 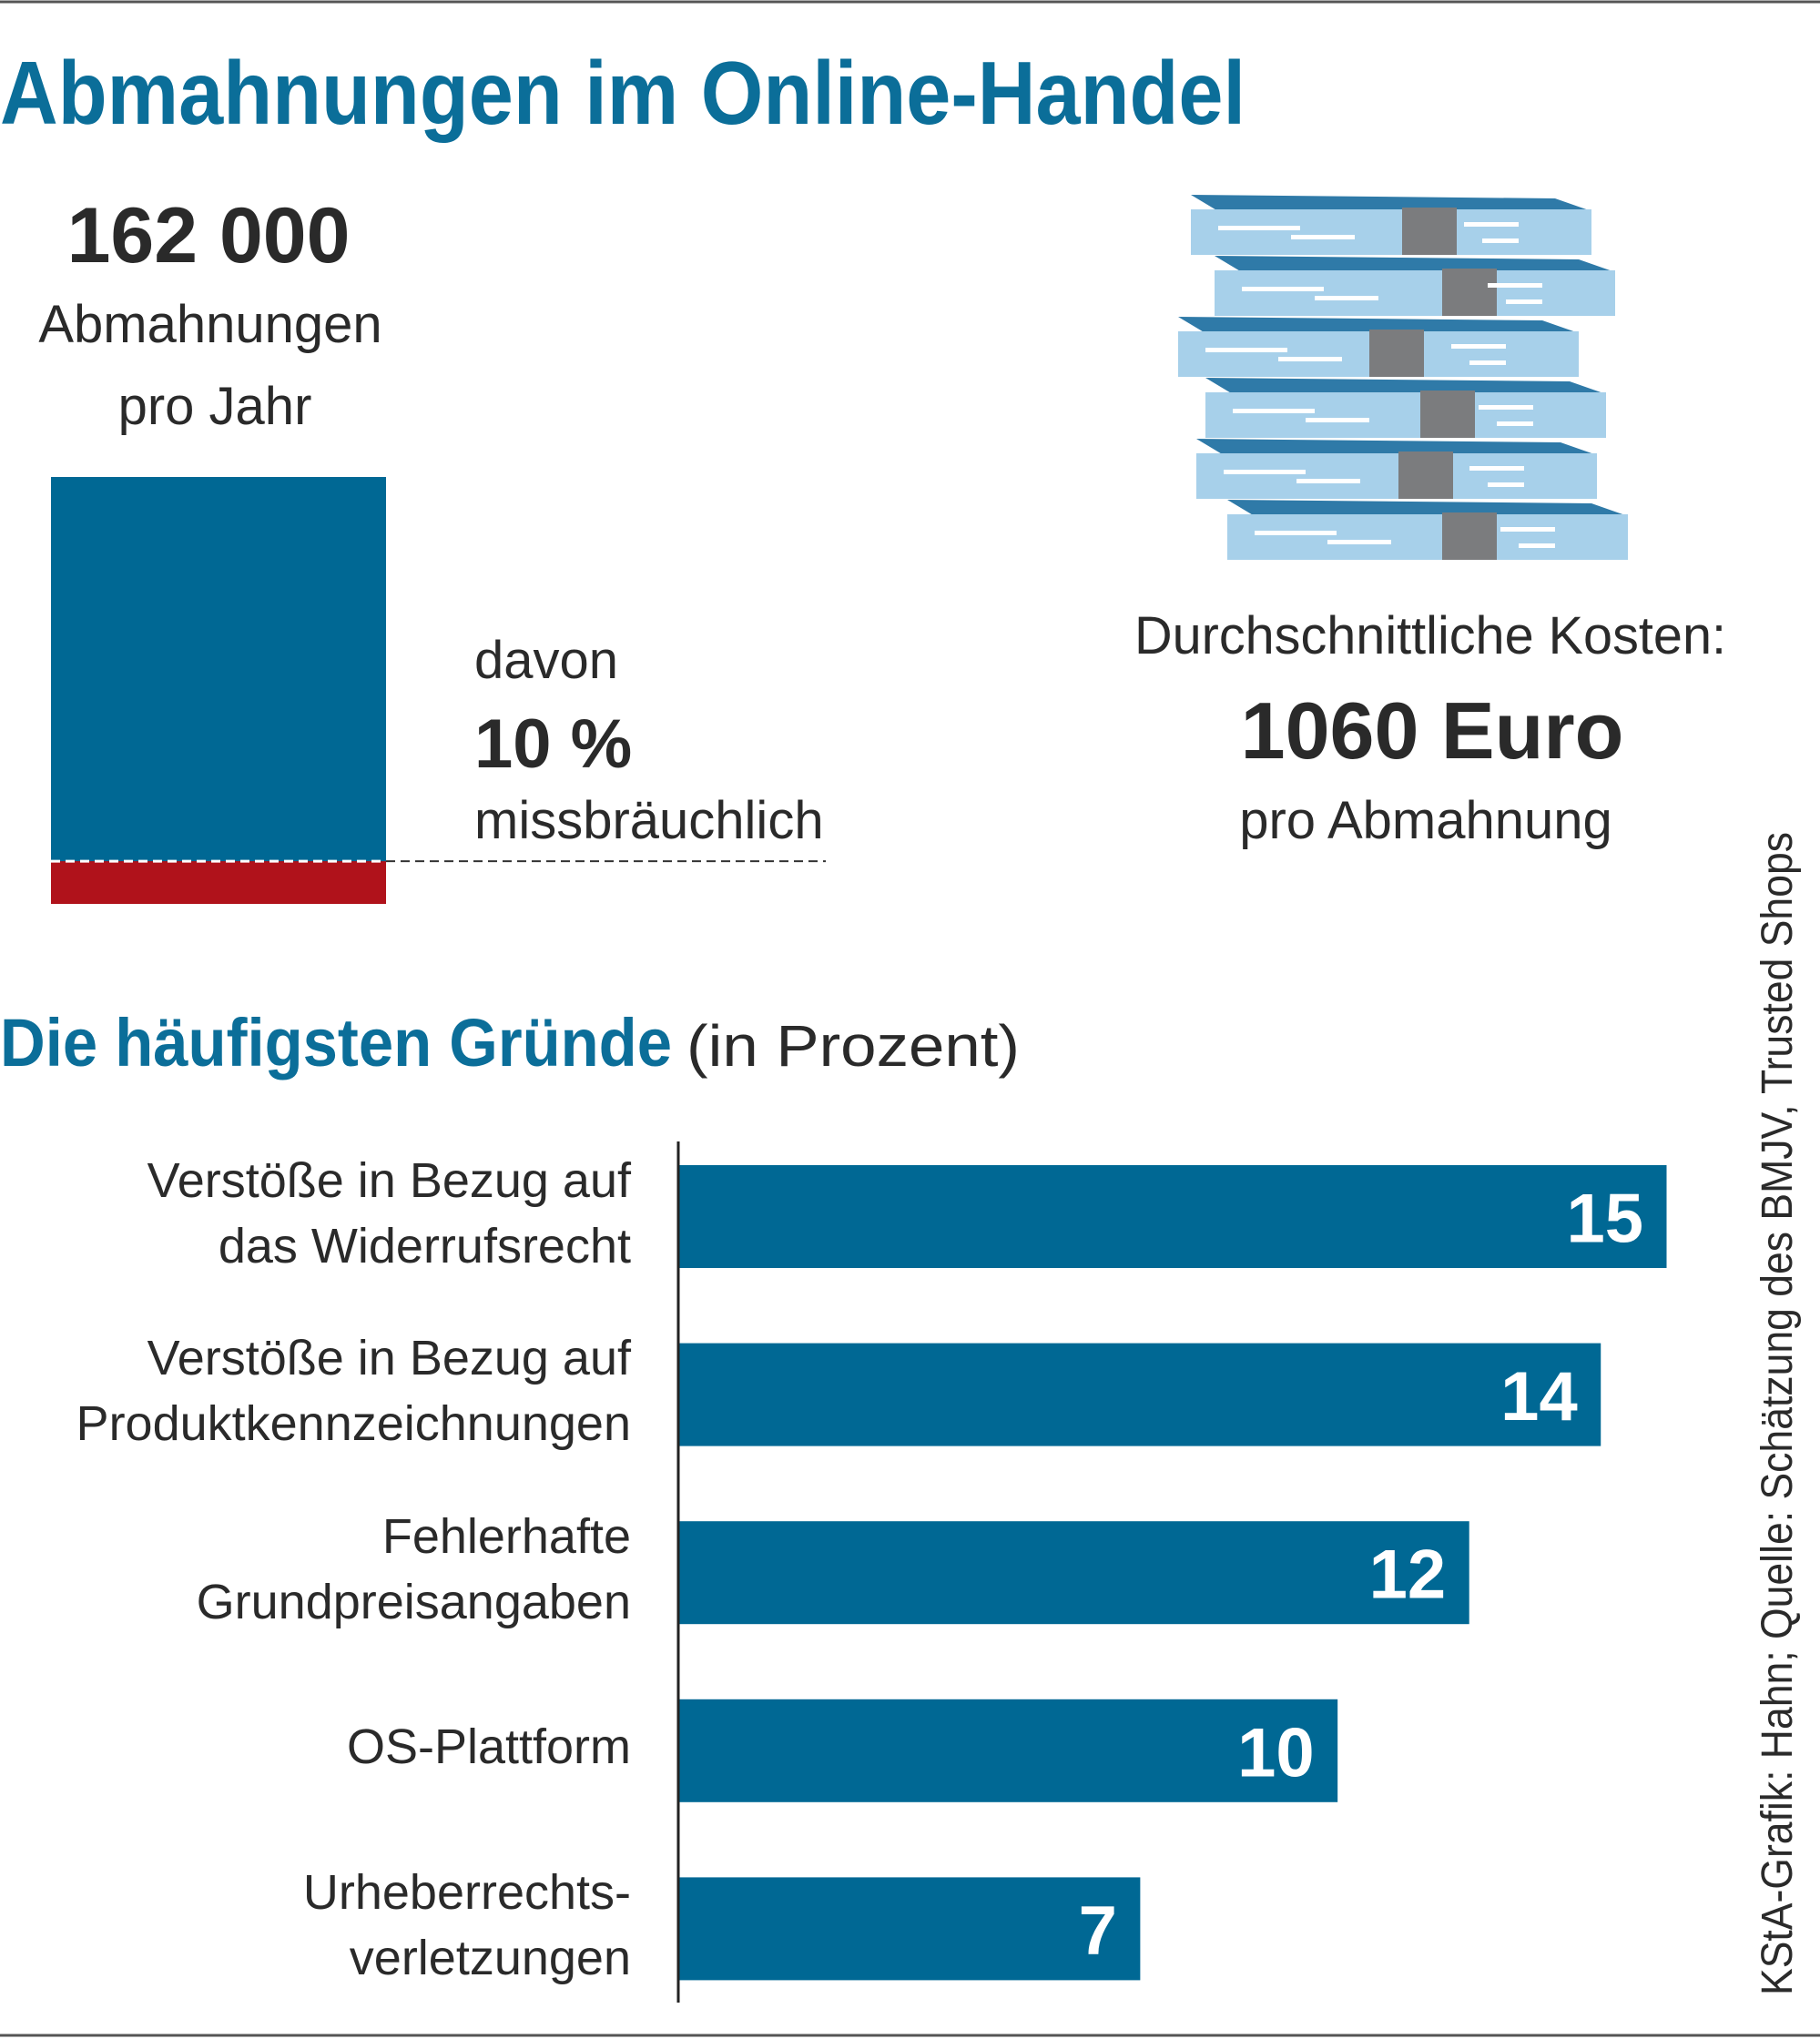 I want to click on costs-label: Durchschnittliche Kosten:, so click(x=1430, y=636).